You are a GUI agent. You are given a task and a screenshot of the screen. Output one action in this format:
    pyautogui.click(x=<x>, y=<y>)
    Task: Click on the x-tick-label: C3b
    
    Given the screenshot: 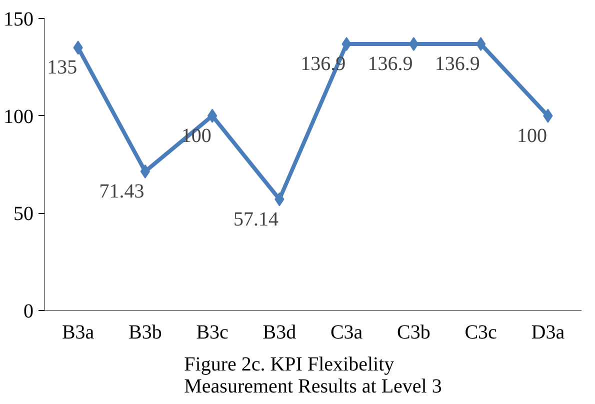 What is the action you would take?
    pyautogui.click(x=413, y=333)
    